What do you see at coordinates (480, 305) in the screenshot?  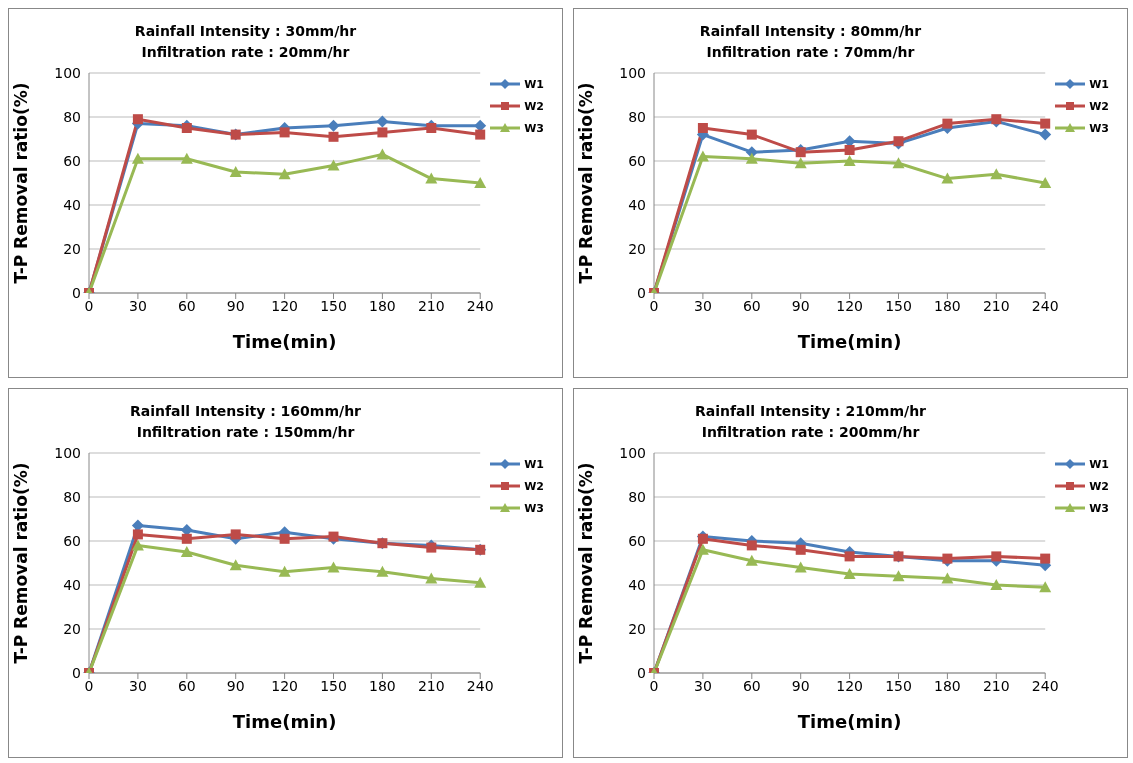 I see `x-tick-label: 240` at bounding box center [480, 305].